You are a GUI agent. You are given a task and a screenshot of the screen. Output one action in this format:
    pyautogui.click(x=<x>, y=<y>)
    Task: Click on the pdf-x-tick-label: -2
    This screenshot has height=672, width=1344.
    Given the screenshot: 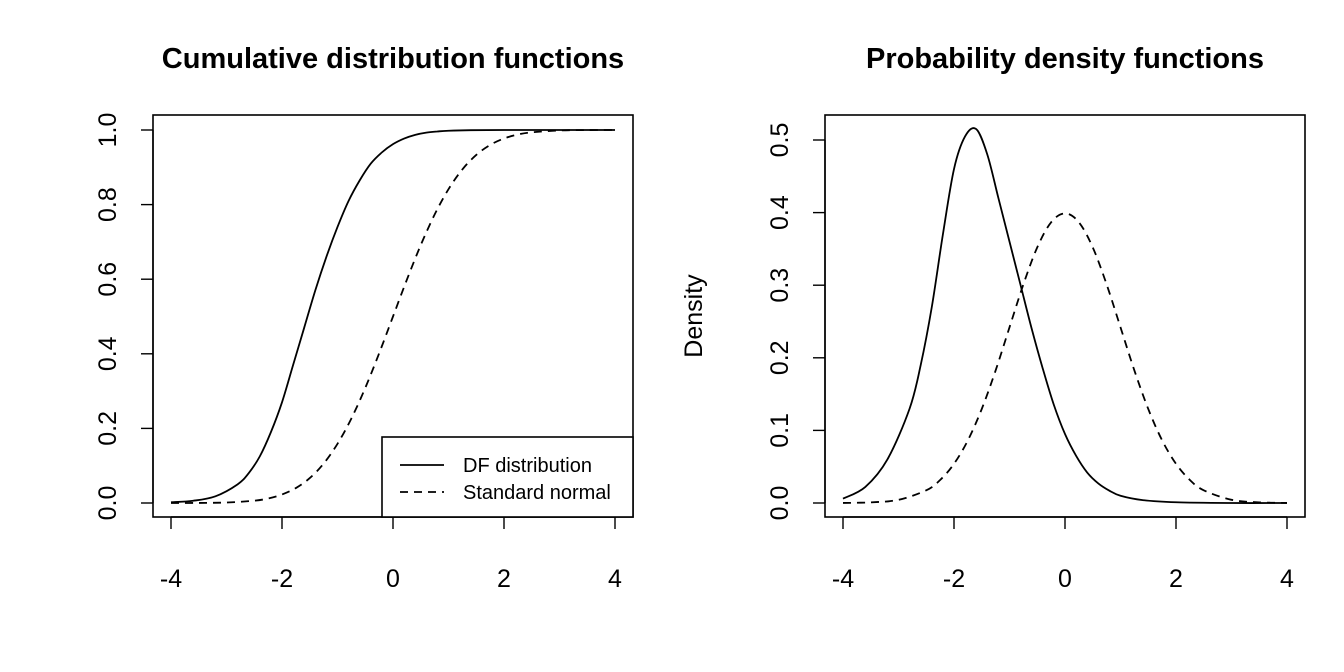 What is the action you would take?
    pyautogui.click(x=954, y=579)
    